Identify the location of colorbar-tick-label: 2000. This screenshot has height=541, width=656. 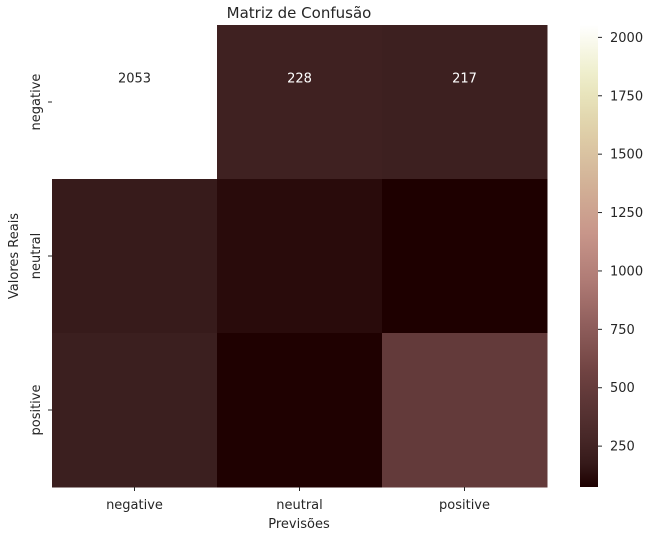
(626, 38).